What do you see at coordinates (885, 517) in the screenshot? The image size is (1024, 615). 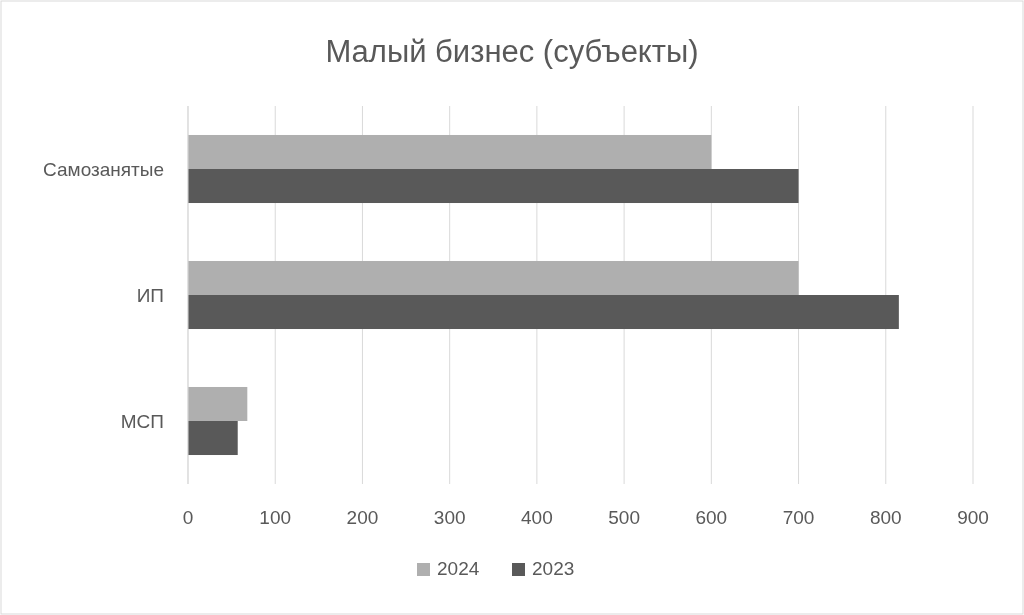 I see `x-tick-label: 800` at bounding box center [885, 517].